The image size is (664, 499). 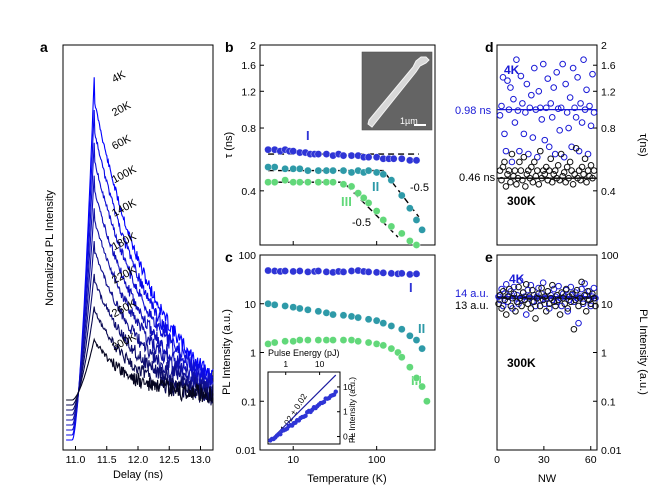 I want to click on panel-d-ref-label-300k: 0.46 ns, so click(x=477, y=178).